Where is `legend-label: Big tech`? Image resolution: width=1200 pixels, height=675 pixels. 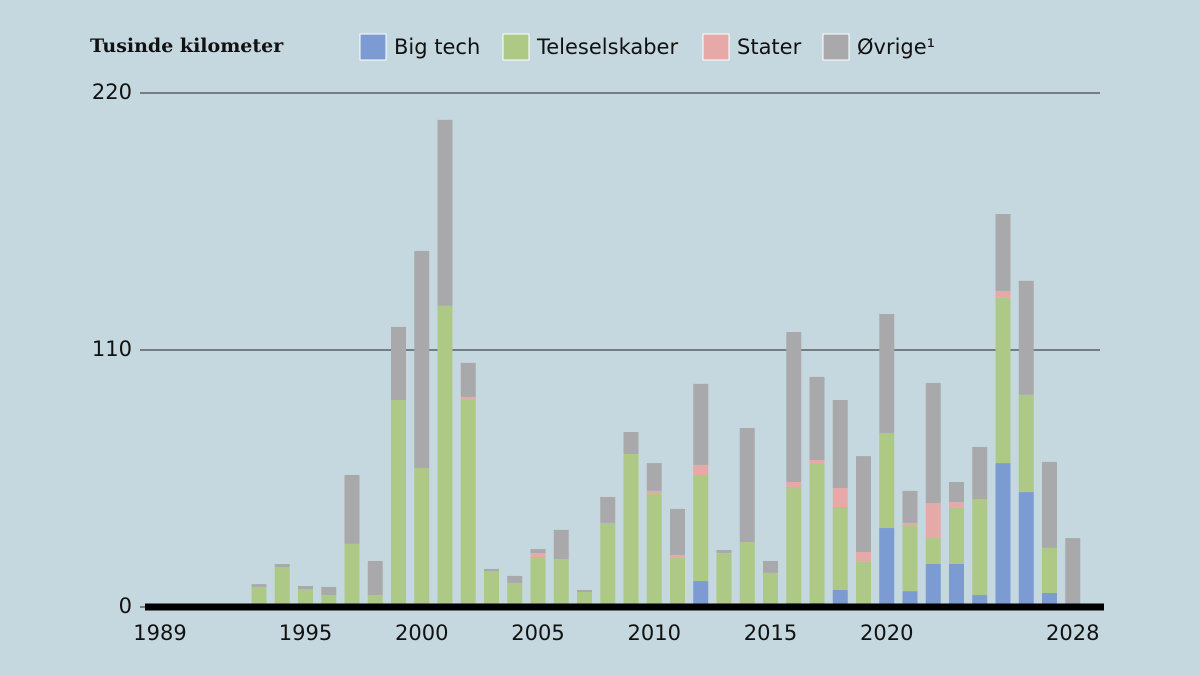 legend-label: Big tech is located at coordinates (437, 47).